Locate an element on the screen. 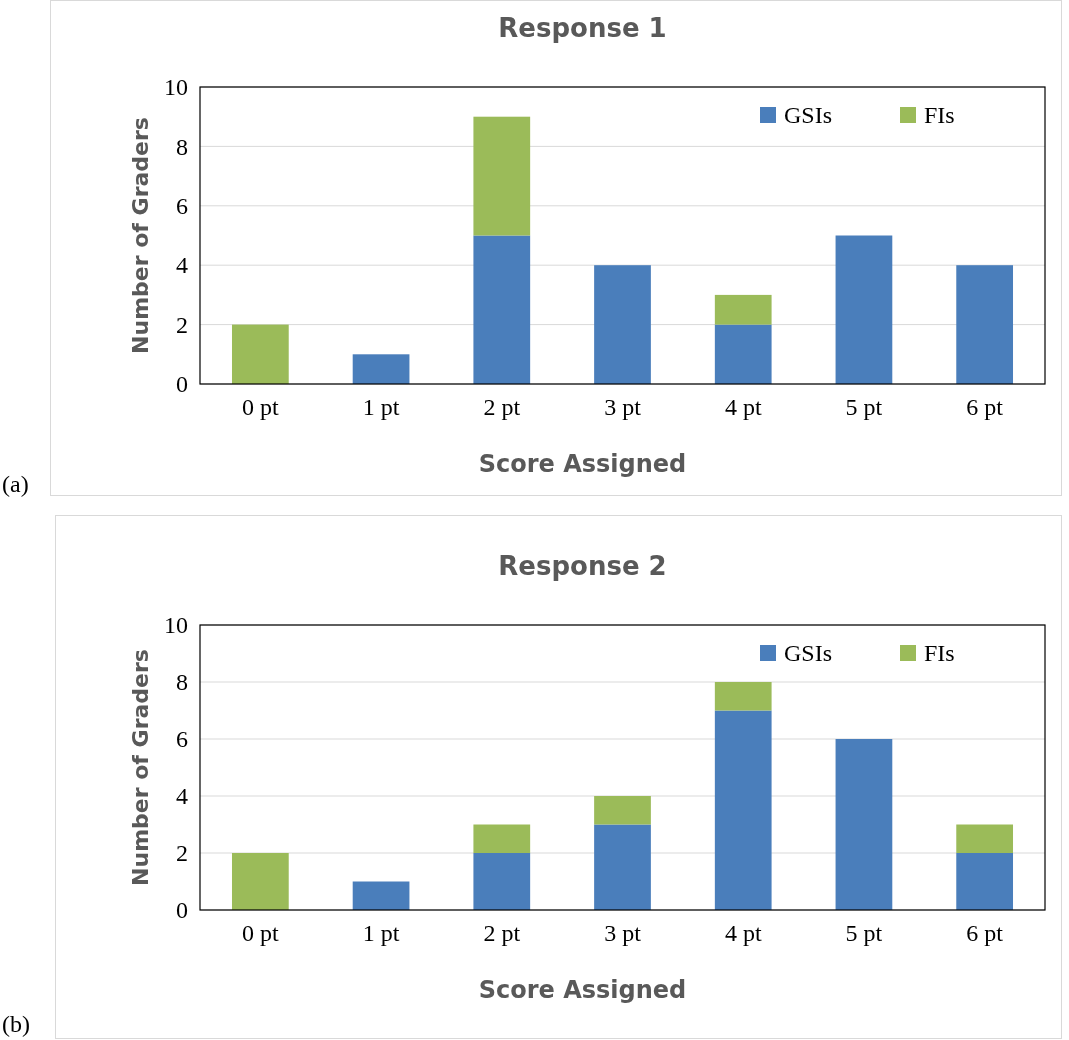 Image resolution: width=1069 pixels, height=1040 pixels. chart-title: Response 1 is located at coordinates (582, 28).